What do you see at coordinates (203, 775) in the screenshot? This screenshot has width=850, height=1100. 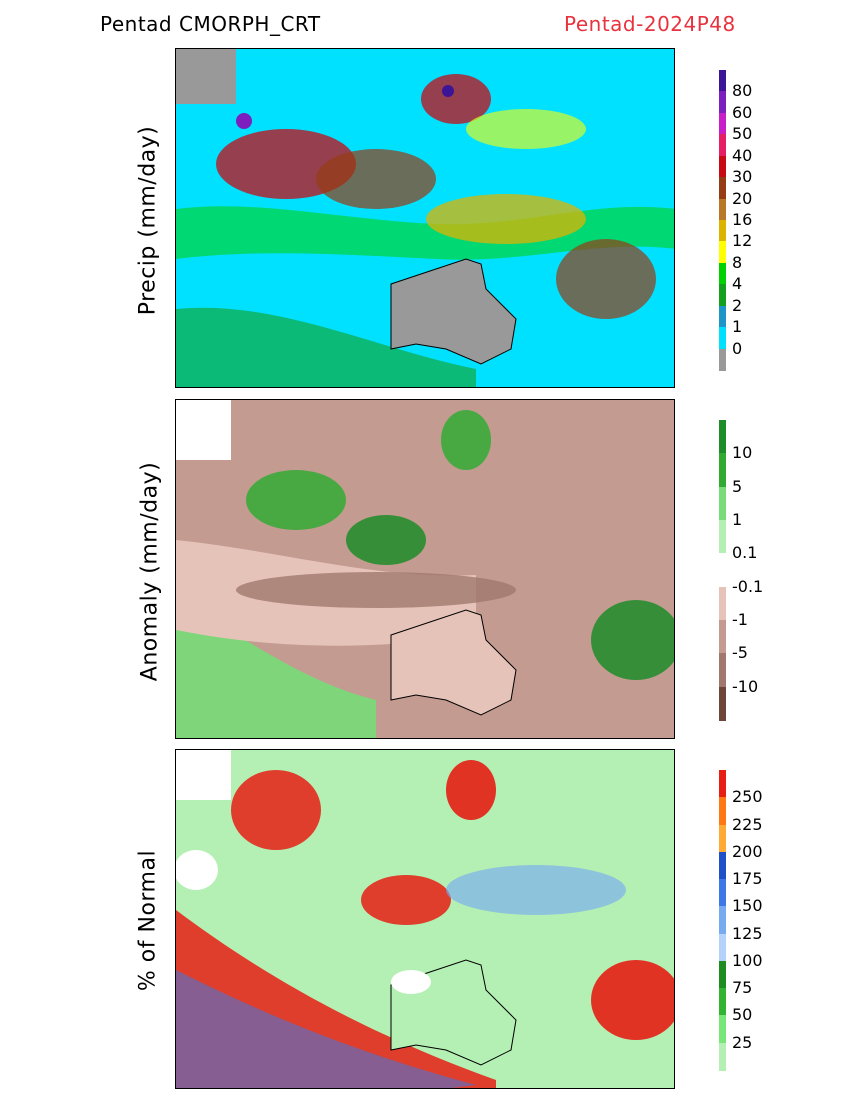 I see `percent-white-corner` at bounding box center [203, 775].